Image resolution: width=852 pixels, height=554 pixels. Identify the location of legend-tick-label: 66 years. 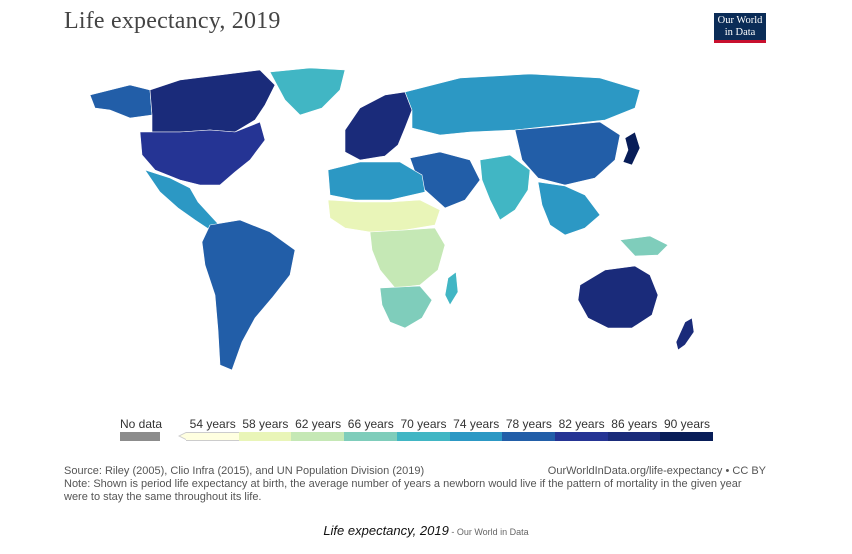
(370, 424).